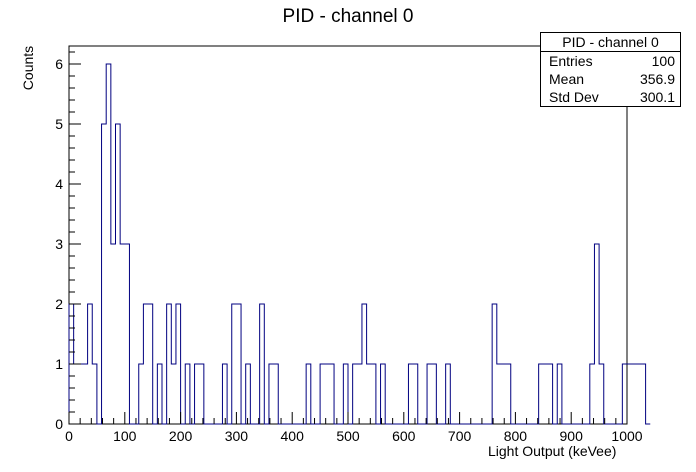 This screenshot has height=472, width=696. What do you see at coordinates (626, 436) in the screenshot?
I see `x-tick-label: 1000` at bounding box center [626, 436].